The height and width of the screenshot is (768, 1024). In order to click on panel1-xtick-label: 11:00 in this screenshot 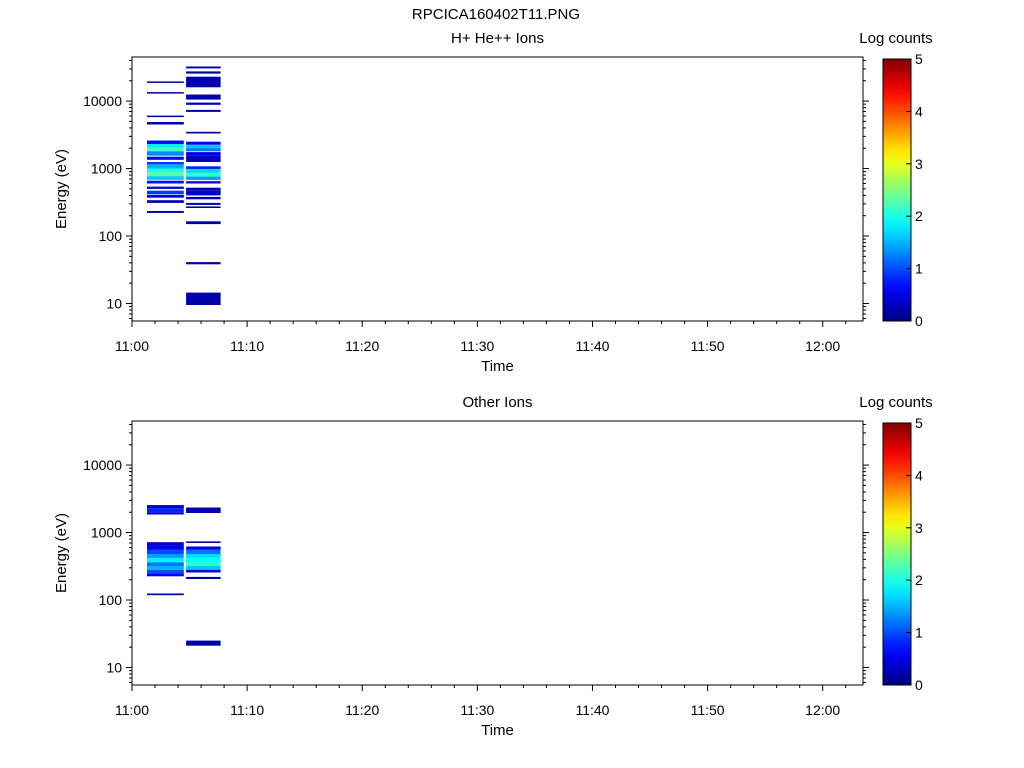, I will do `click(132, 346)`.